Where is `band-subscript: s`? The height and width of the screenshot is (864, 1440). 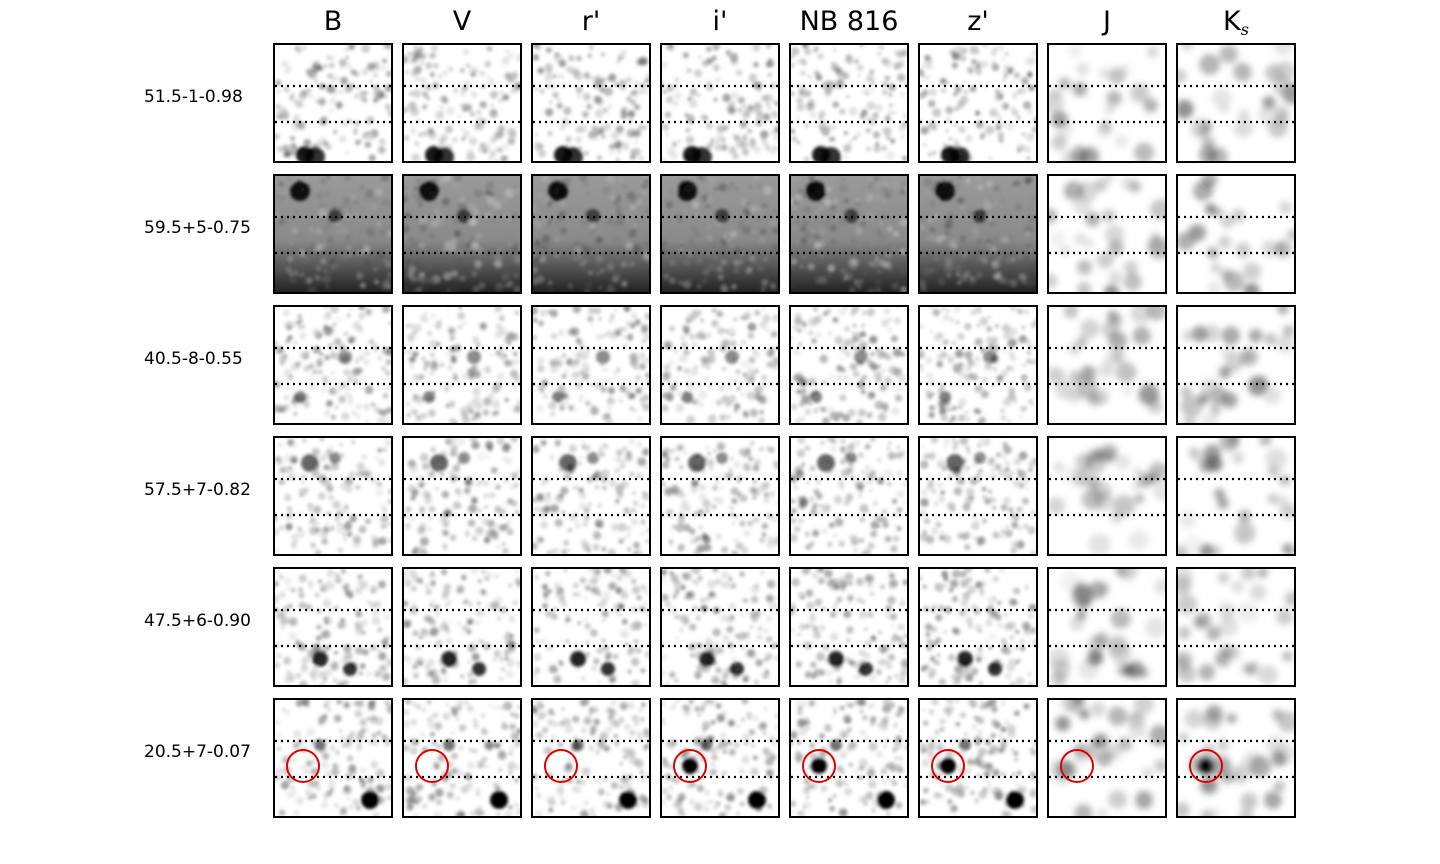 band-subscript: s is located at coordinates (1244, 29).